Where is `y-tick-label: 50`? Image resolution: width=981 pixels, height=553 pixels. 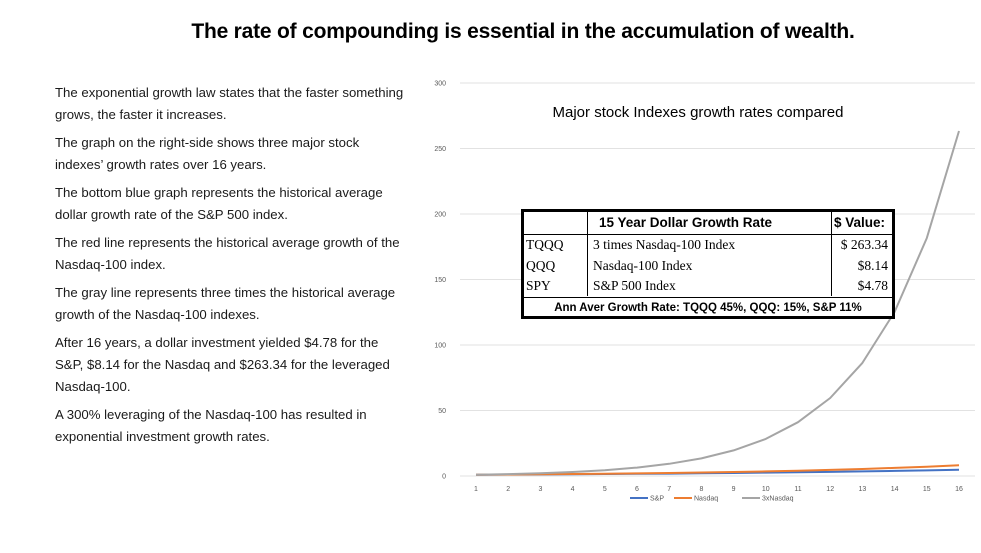
y-tick-label: 50 is located at coordinates (442, 411).